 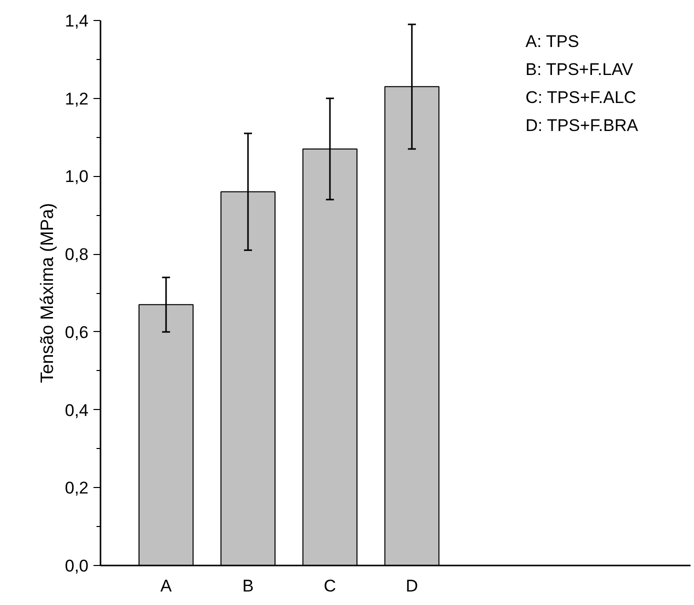 I want to click on y-tick-label: 0,6, so click(x=76, y=332).